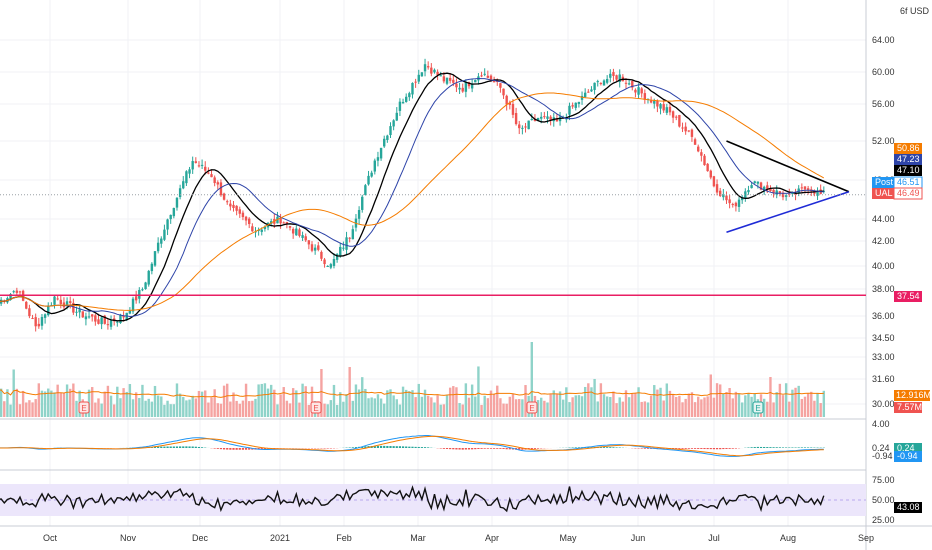  What do you see at coordinates (492, 538) in the screenshot?
I see `time-tick-label: Apr` at bounding box center [492, 538].